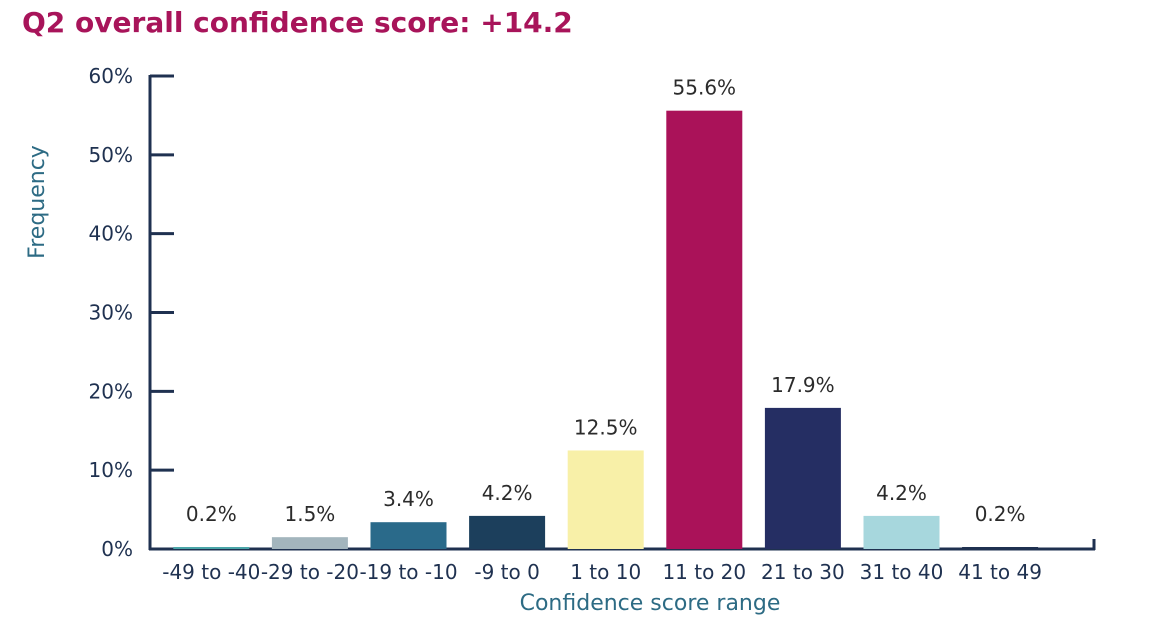  What do you see at coordinates (1000, 572) in the screenshot?
I see `category-label: 41 to 49` at bounding box center [1000, 572].